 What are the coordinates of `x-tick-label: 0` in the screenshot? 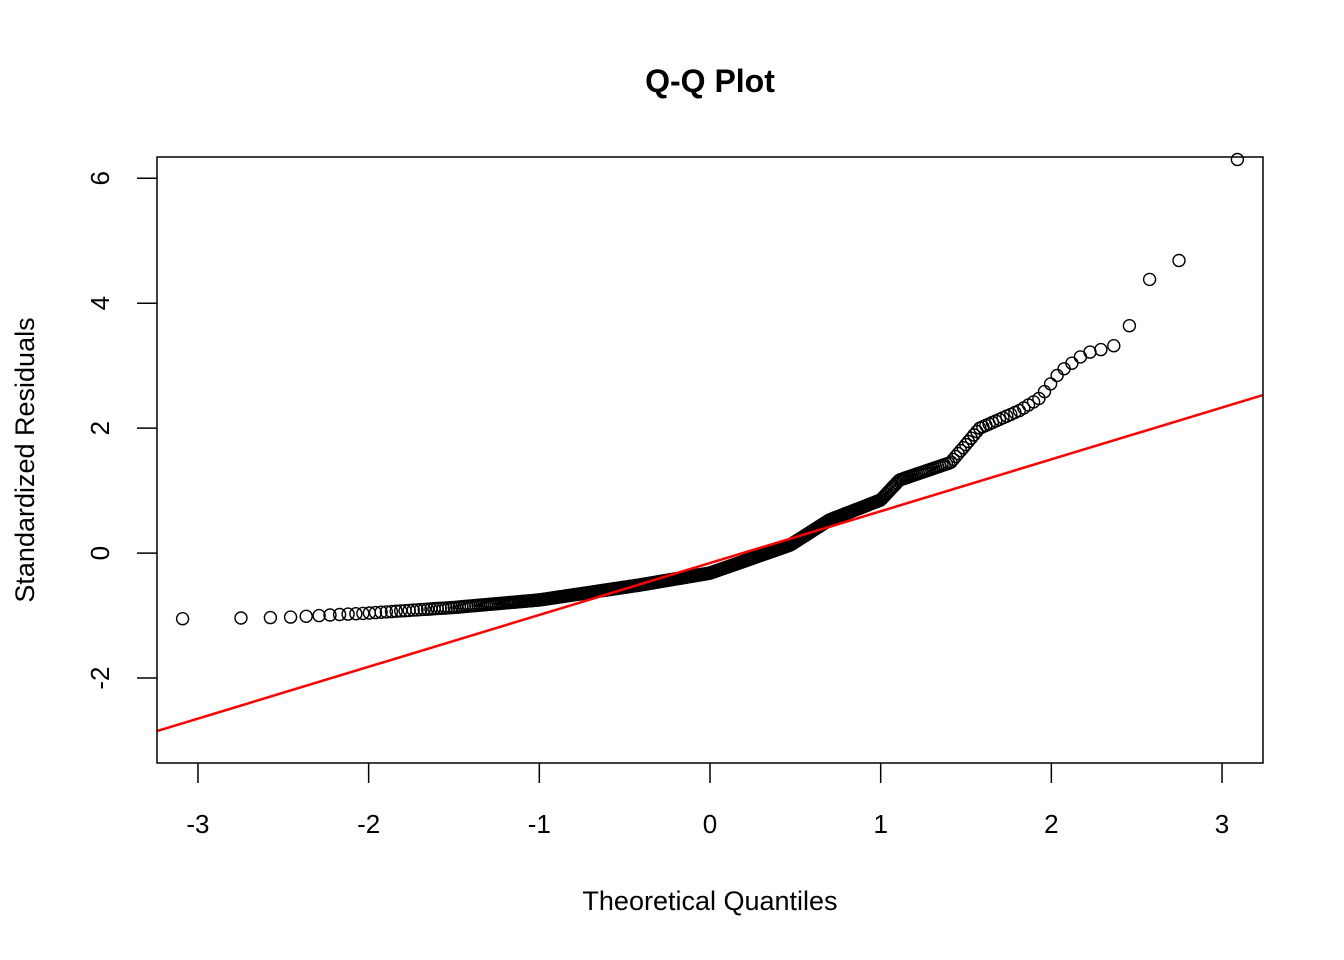 It's located at (710, 824).